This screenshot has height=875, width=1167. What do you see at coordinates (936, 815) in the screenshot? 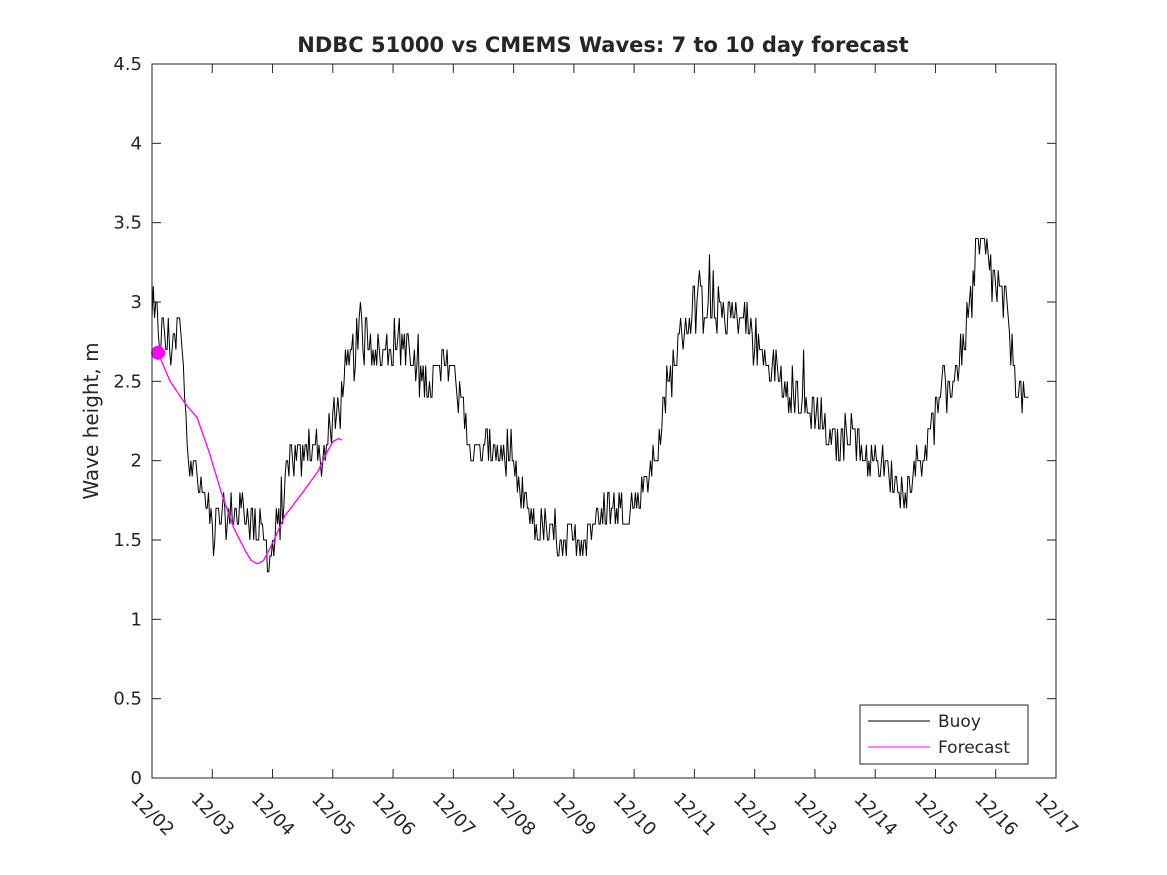
I see `x-tick-label: 12/15` at bounding box center [936, 815].